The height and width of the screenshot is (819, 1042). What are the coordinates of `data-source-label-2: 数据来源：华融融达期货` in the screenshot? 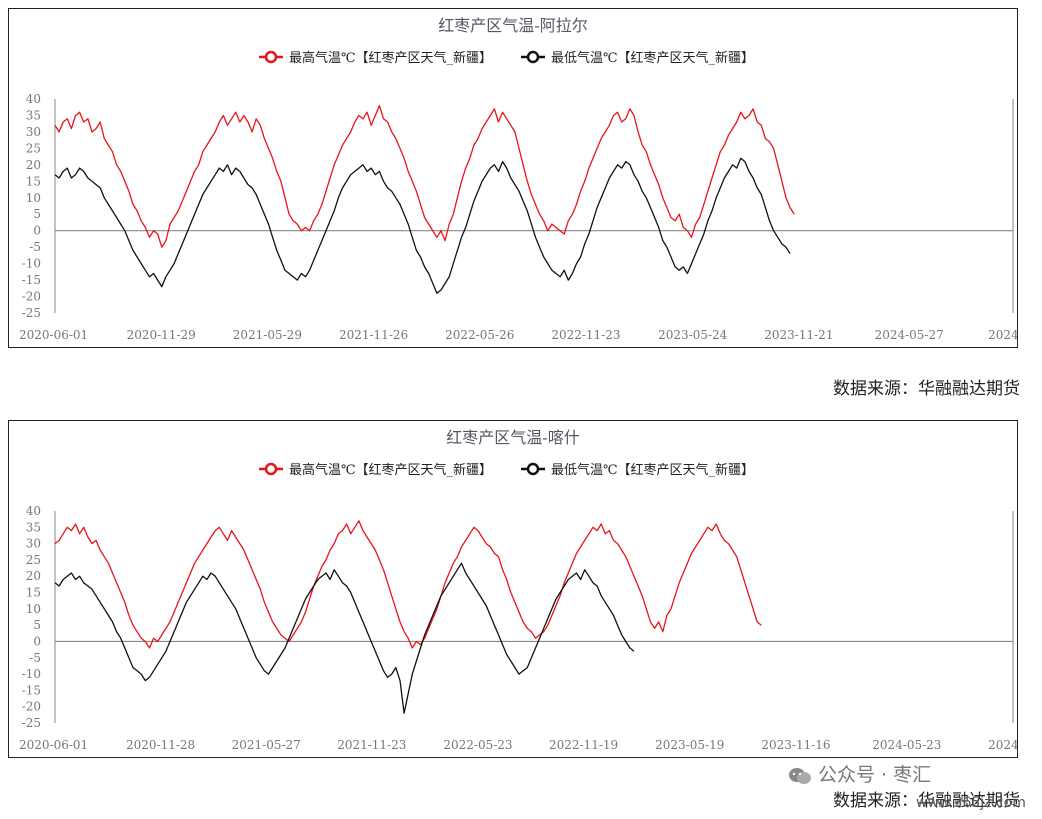 It's located at (926, 801).